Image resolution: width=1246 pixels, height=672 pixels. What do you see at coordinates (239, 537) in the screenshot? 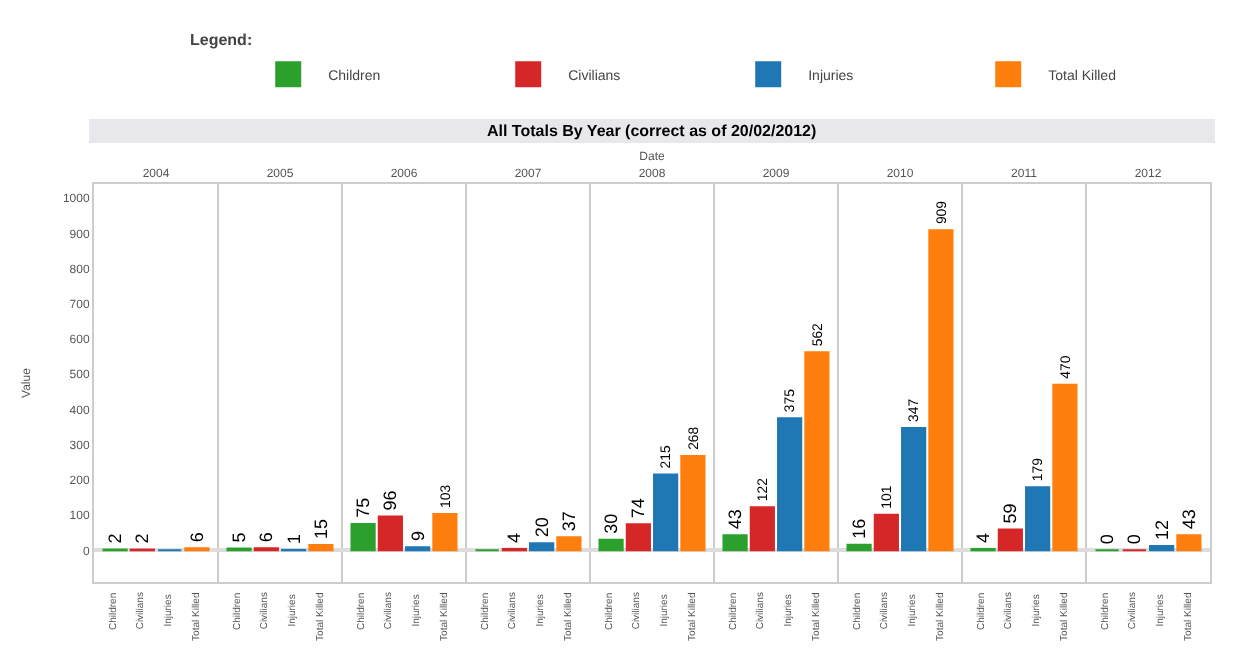
I see `data-label: 5` at bounding box center [239, 537].